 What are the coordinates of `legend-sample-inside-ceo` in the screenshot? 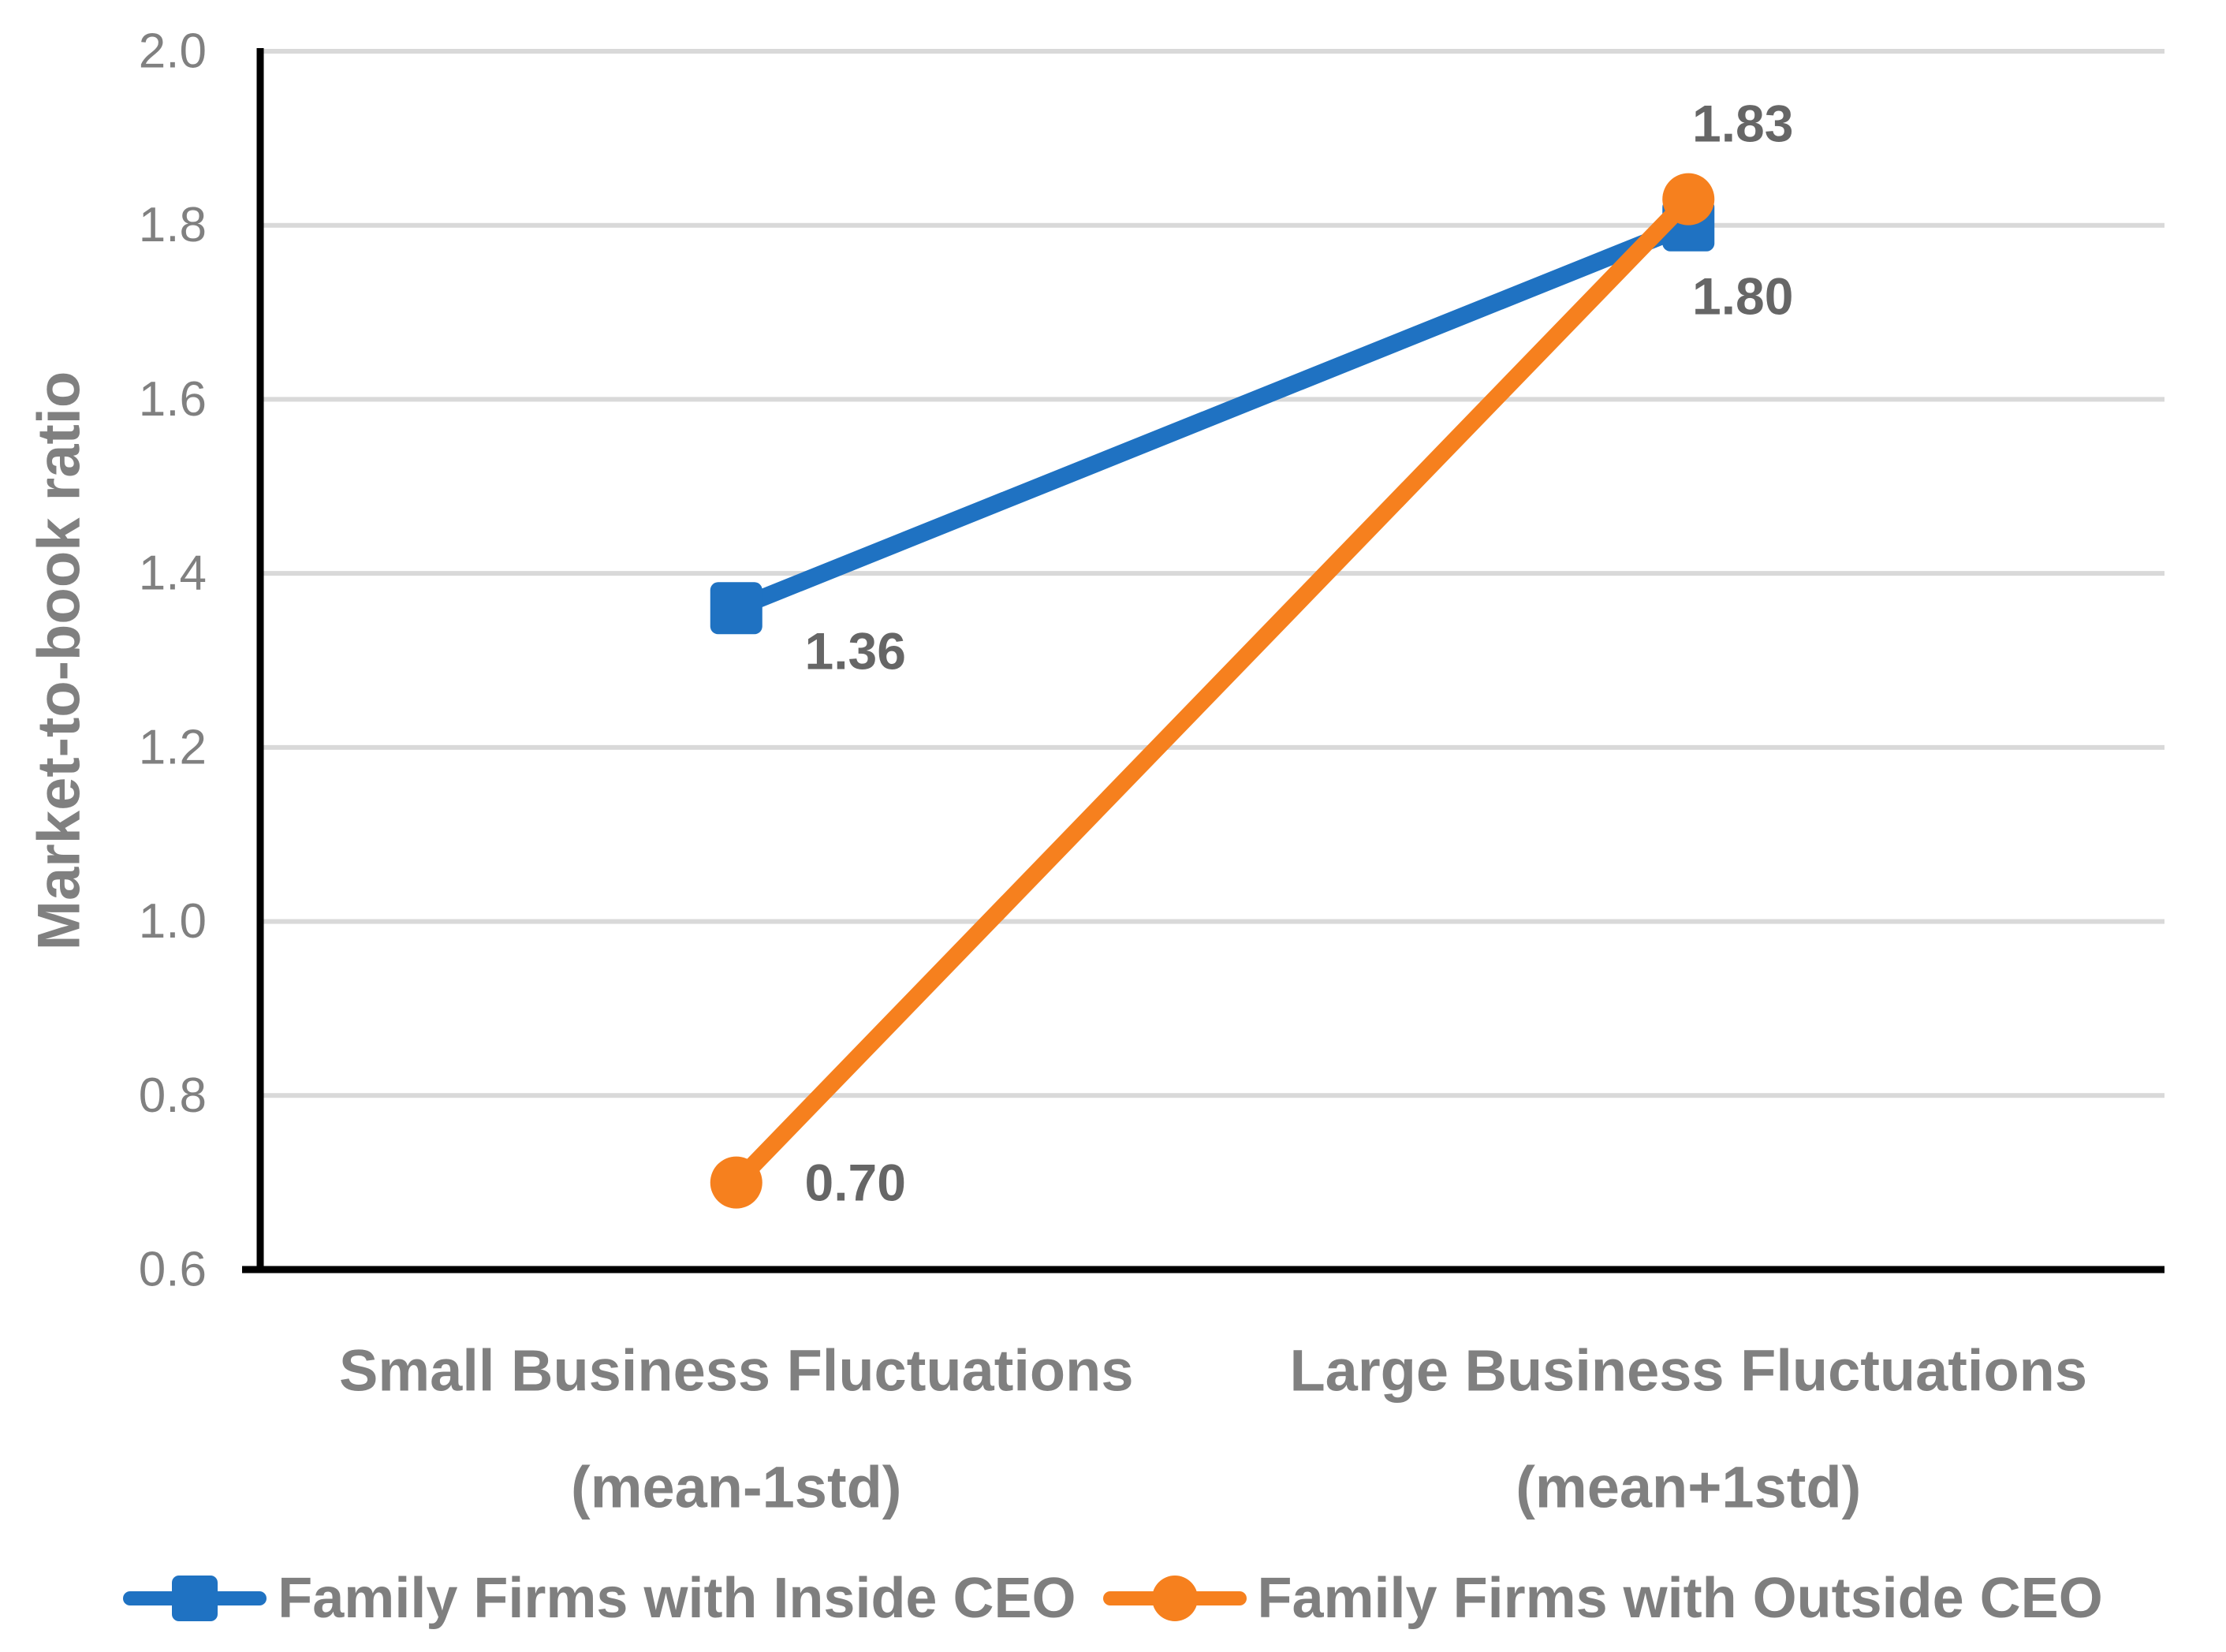 It's located at (195, 1599).